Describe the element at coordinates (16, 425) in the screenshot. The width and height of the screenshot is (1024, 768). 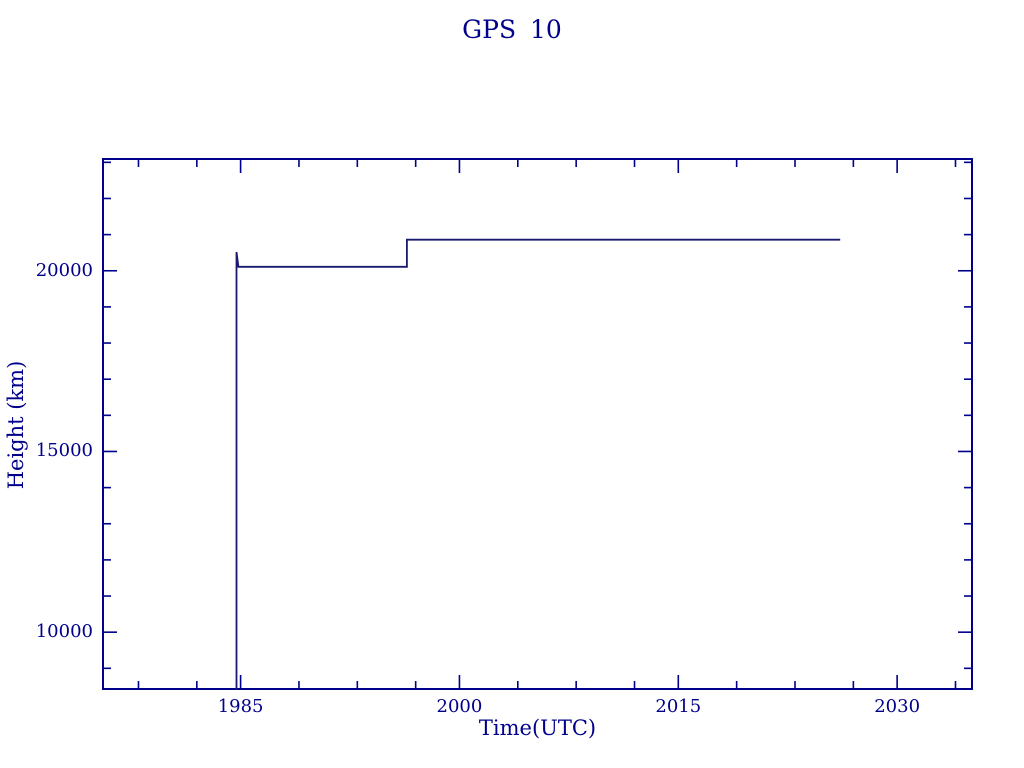
I see `y-axis-label: Height (km)` at that location.